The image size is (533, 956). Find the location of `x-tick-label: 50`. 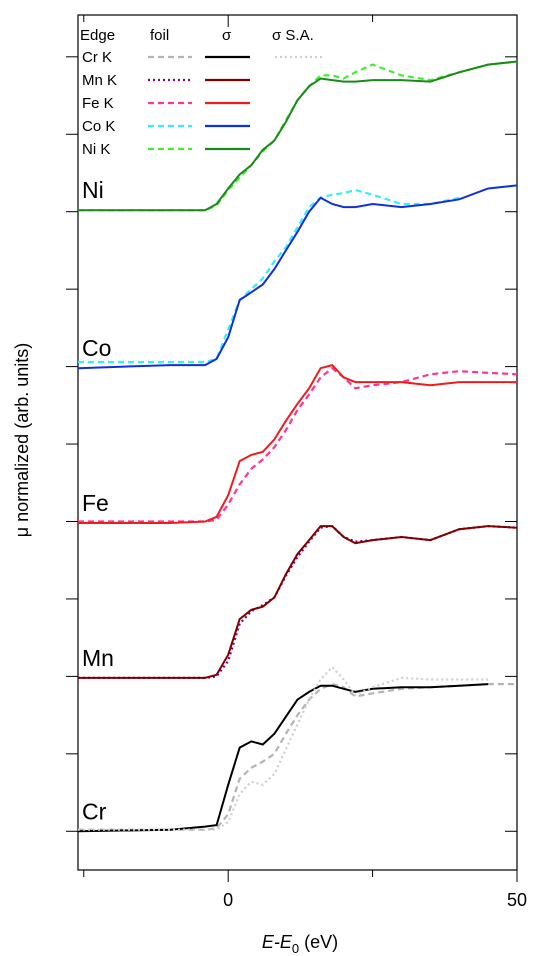

x-tick-label: 50 is located at coordinates (517, 900).